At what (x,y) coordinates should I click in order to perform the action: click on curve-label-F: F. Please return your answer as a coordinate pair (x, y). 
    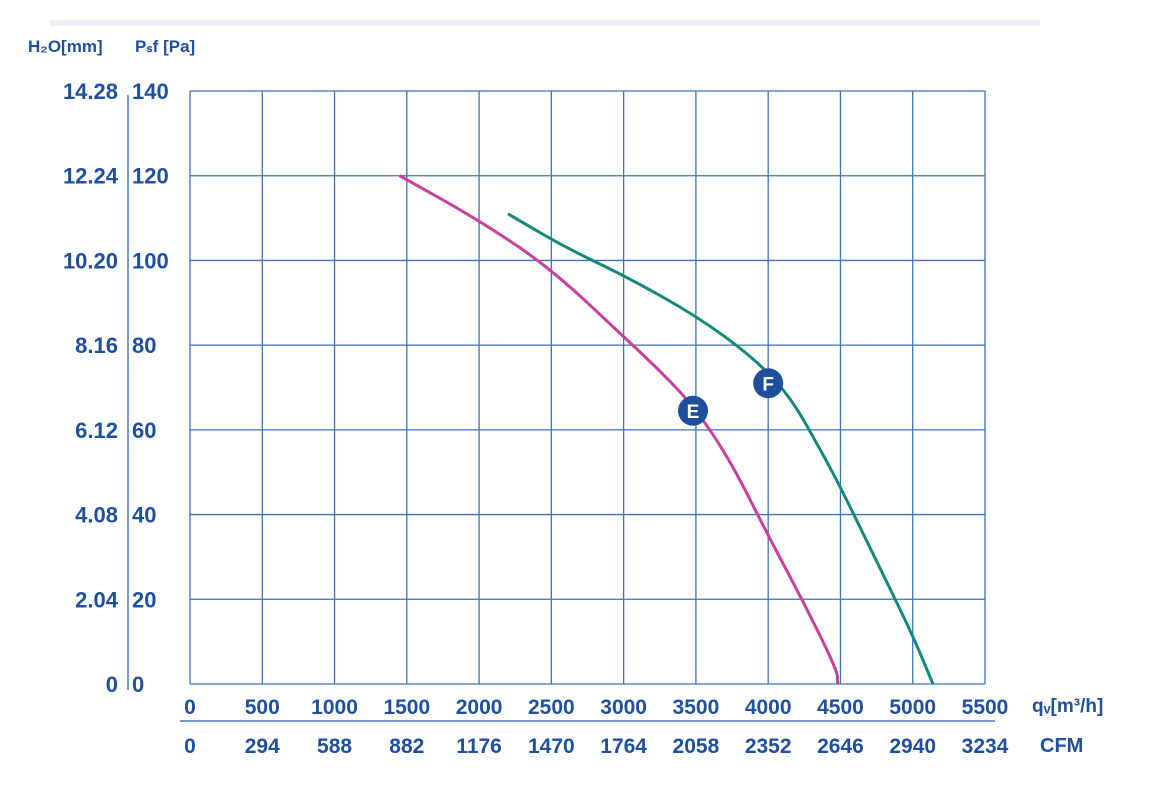
    Looking at the image, I should click on (768, 384).